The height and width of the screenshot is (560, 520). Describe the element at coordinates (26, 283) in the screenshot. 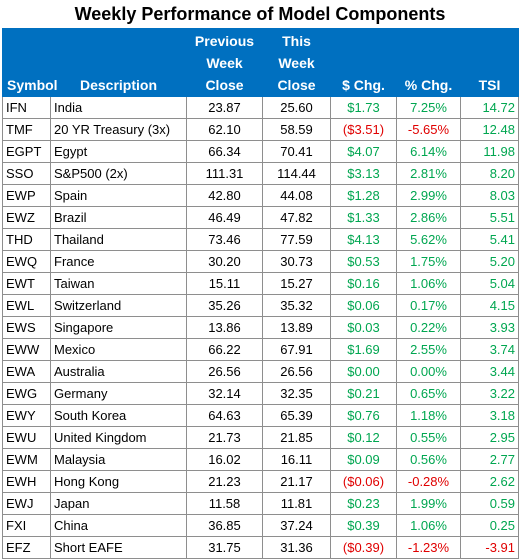

I see `cell-symbol: EWT` at that location.